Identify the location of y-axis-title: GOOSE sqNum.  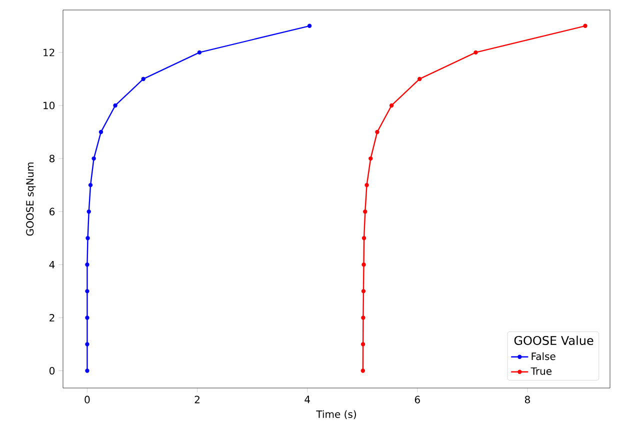
(31, 199).